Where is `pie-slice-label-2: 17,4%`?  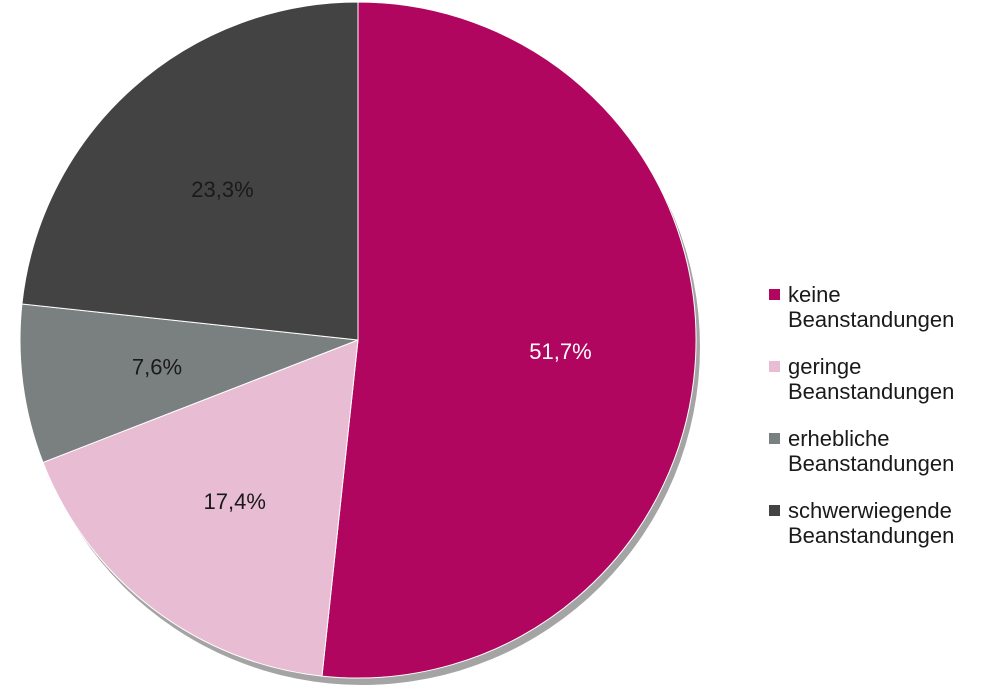
pie-slice-label-2: 17,4% is located at coordinates (235, 501).